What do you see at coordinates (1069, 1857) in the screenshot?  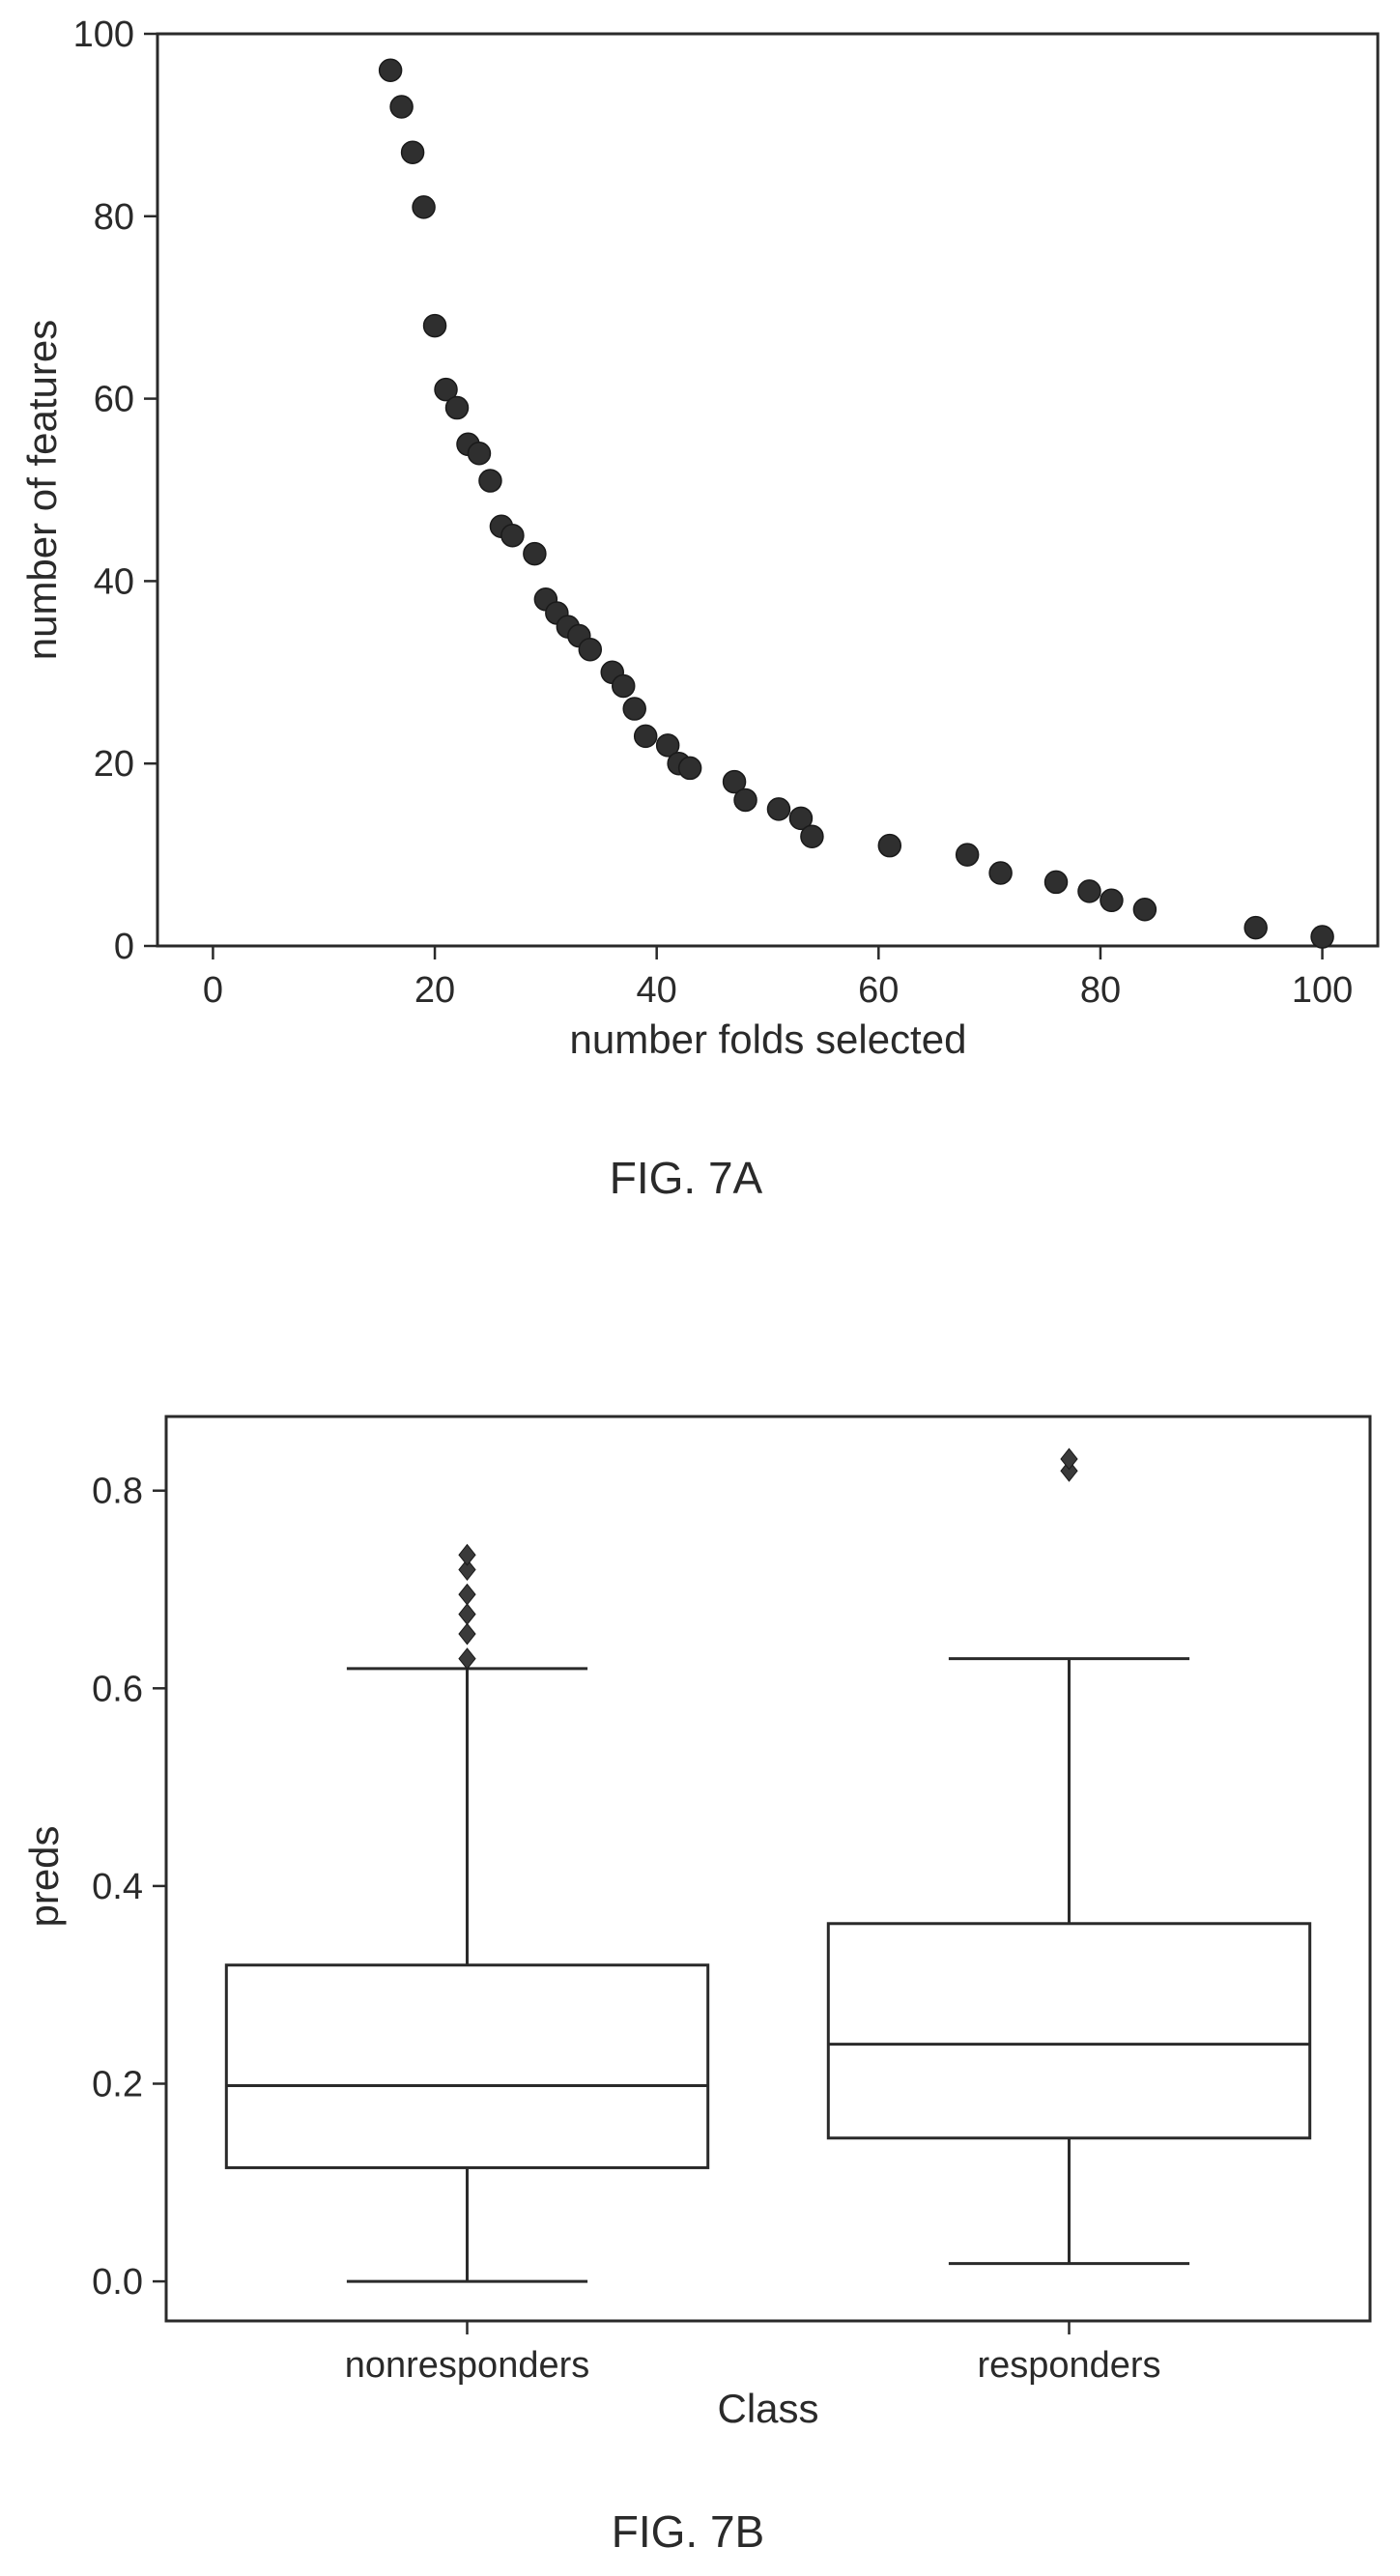 I see `box-responders` at bounding box center [1069, 1857].